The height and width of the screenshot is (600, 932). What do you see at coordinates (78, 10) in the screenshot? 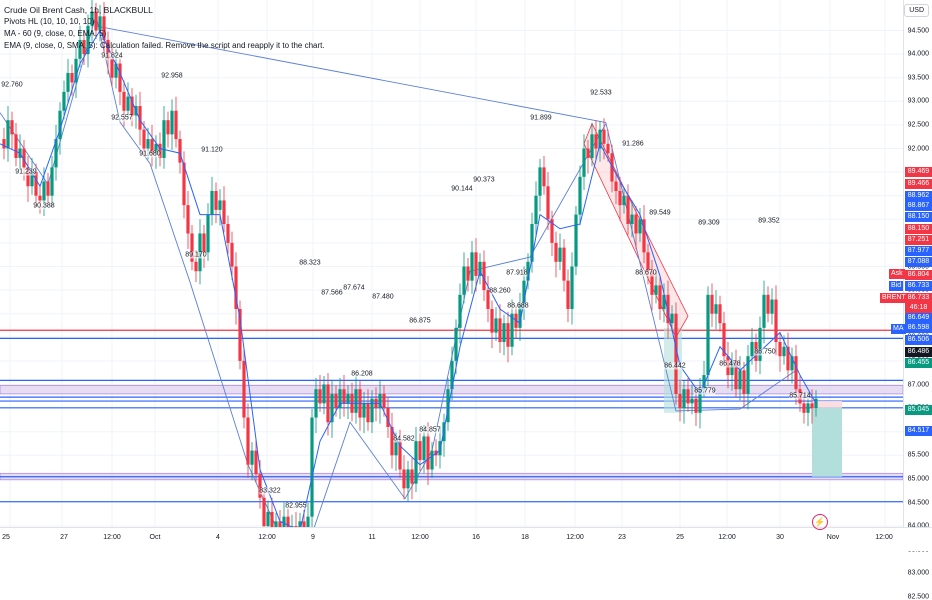
I see `legend-title: Crude Oil Brent Cash, 1h, BLACKBULL` at bounding box center [78, 10].